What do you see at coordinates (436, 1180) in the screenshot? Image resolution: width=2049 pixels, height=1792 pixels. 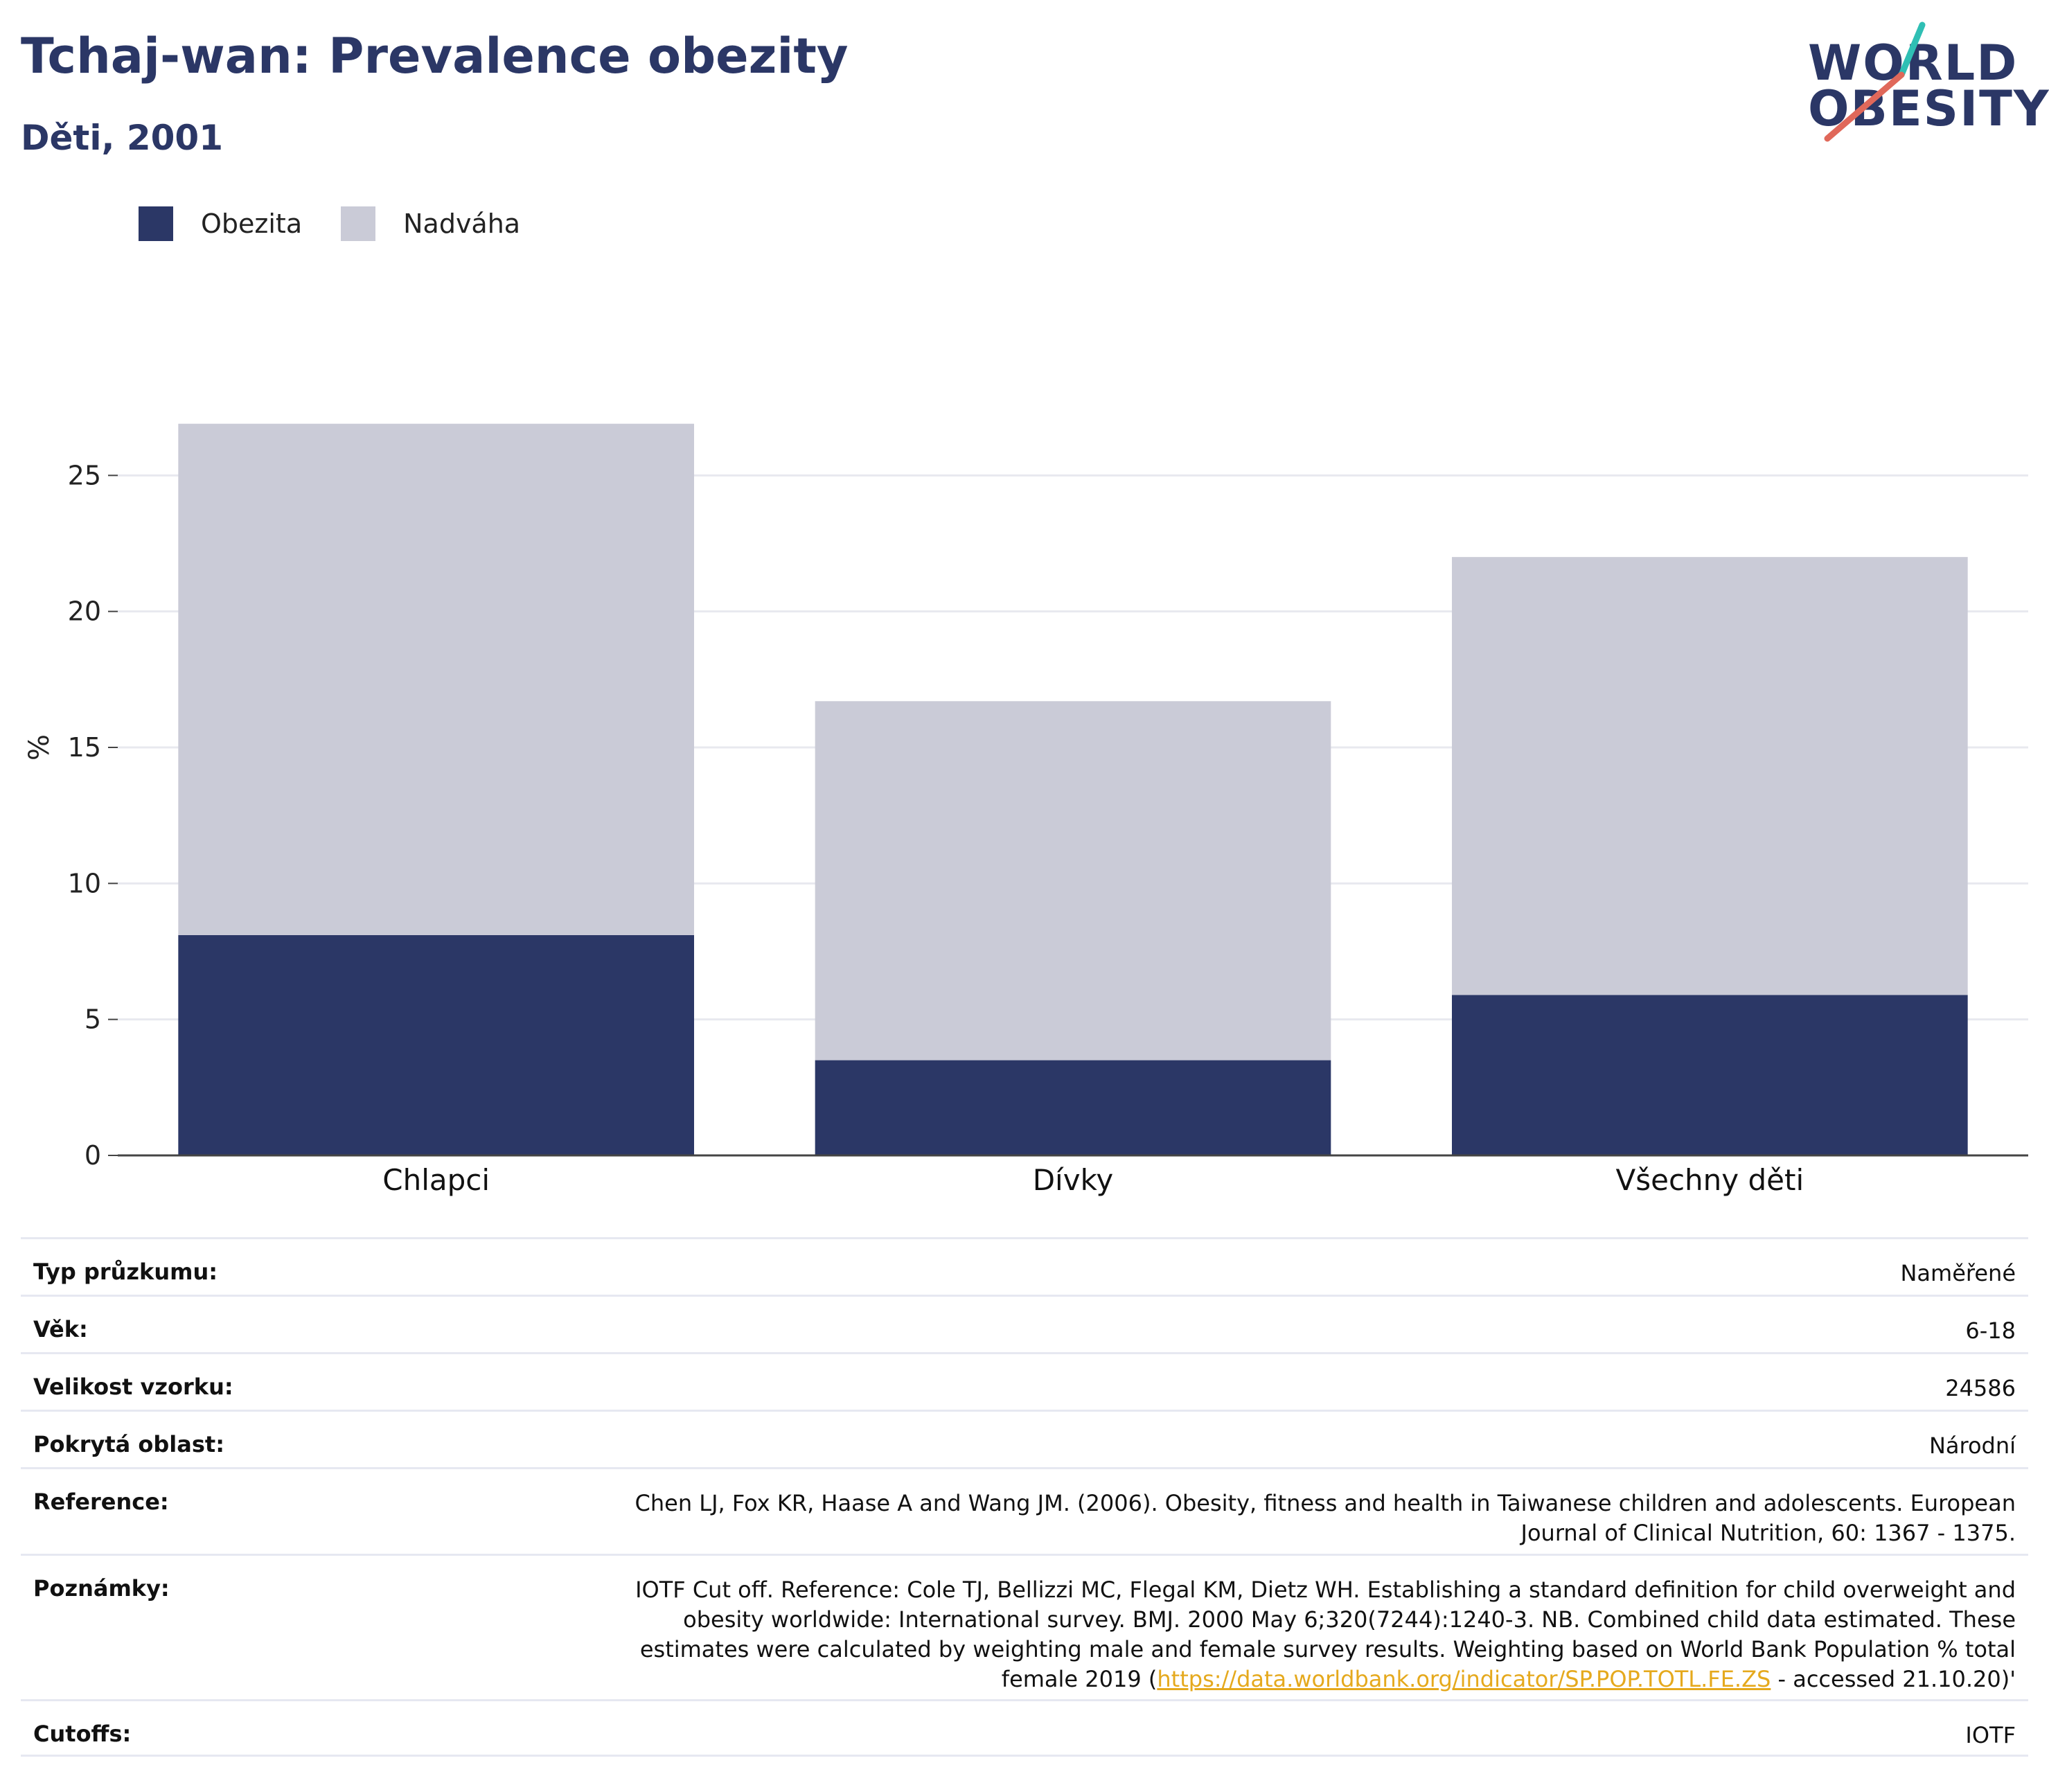 I see `x-tick-label: Chlapci` at bounding box center [436, 1180].